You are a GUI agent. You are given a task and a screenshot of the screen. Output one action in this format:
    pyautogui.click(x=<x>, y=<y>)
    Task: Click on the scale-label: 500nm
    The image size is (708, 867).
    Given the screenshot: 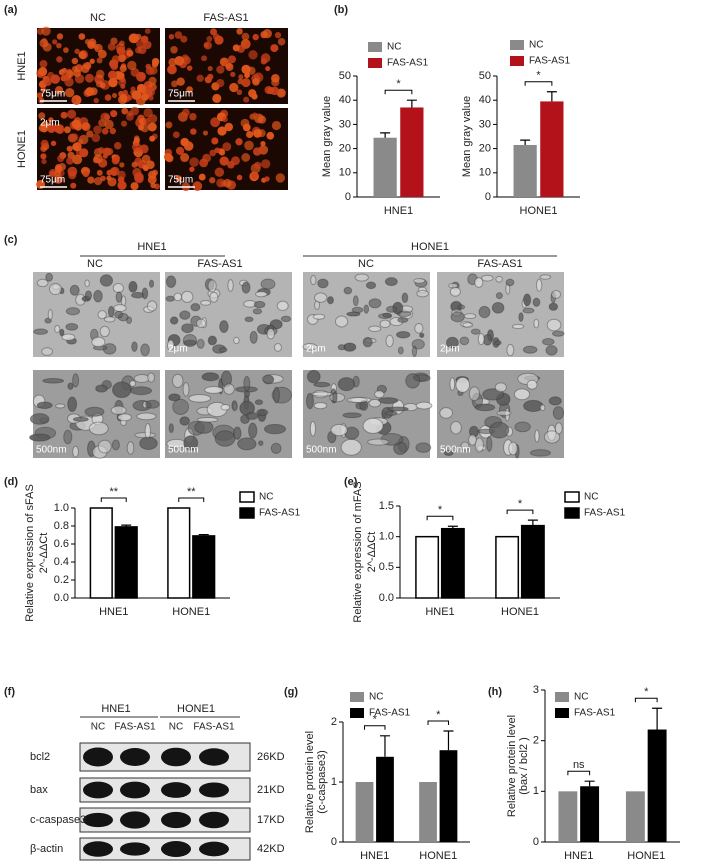 What is the action you would take?
    pyautogui.click(x=183, y=450)
    